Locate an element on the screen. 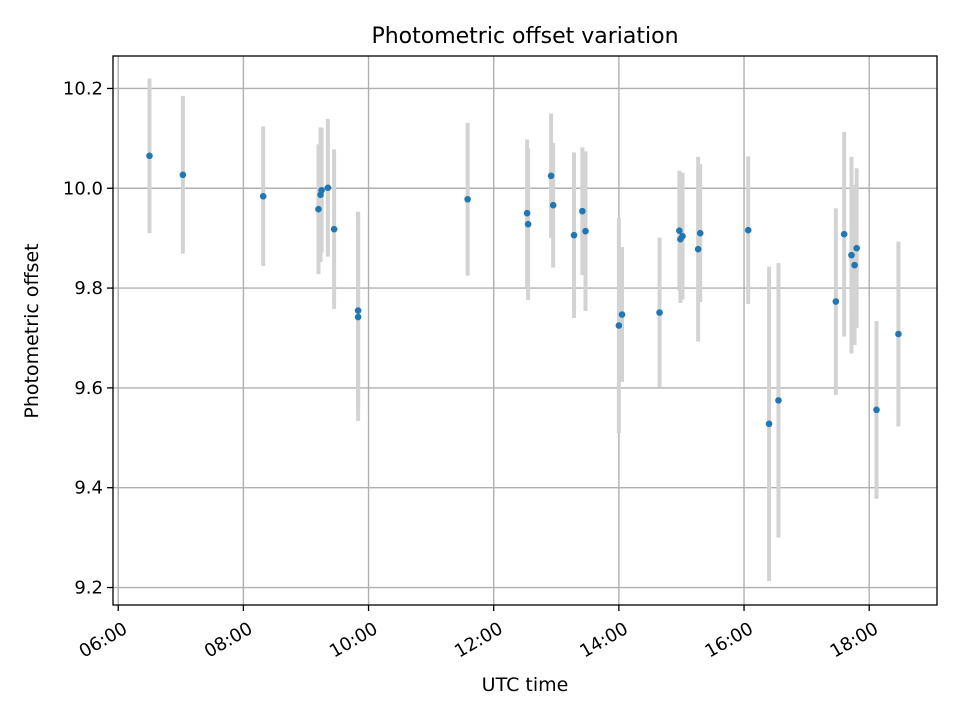  x-tick-label: 12:00 is located at coordinates (478, 640).